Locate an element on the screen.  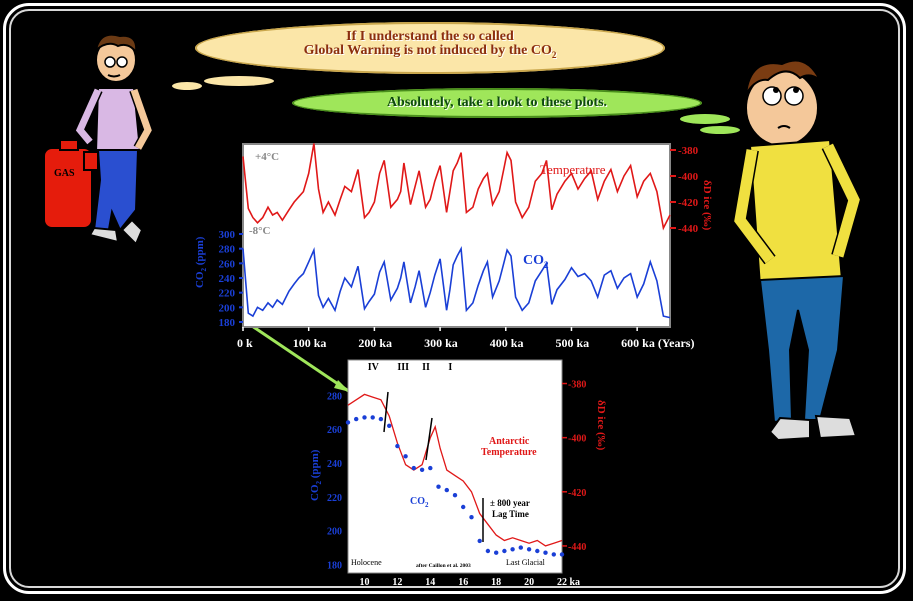
top-chart-x-tick-label: 200 ka is located at coordinates (375, 343).